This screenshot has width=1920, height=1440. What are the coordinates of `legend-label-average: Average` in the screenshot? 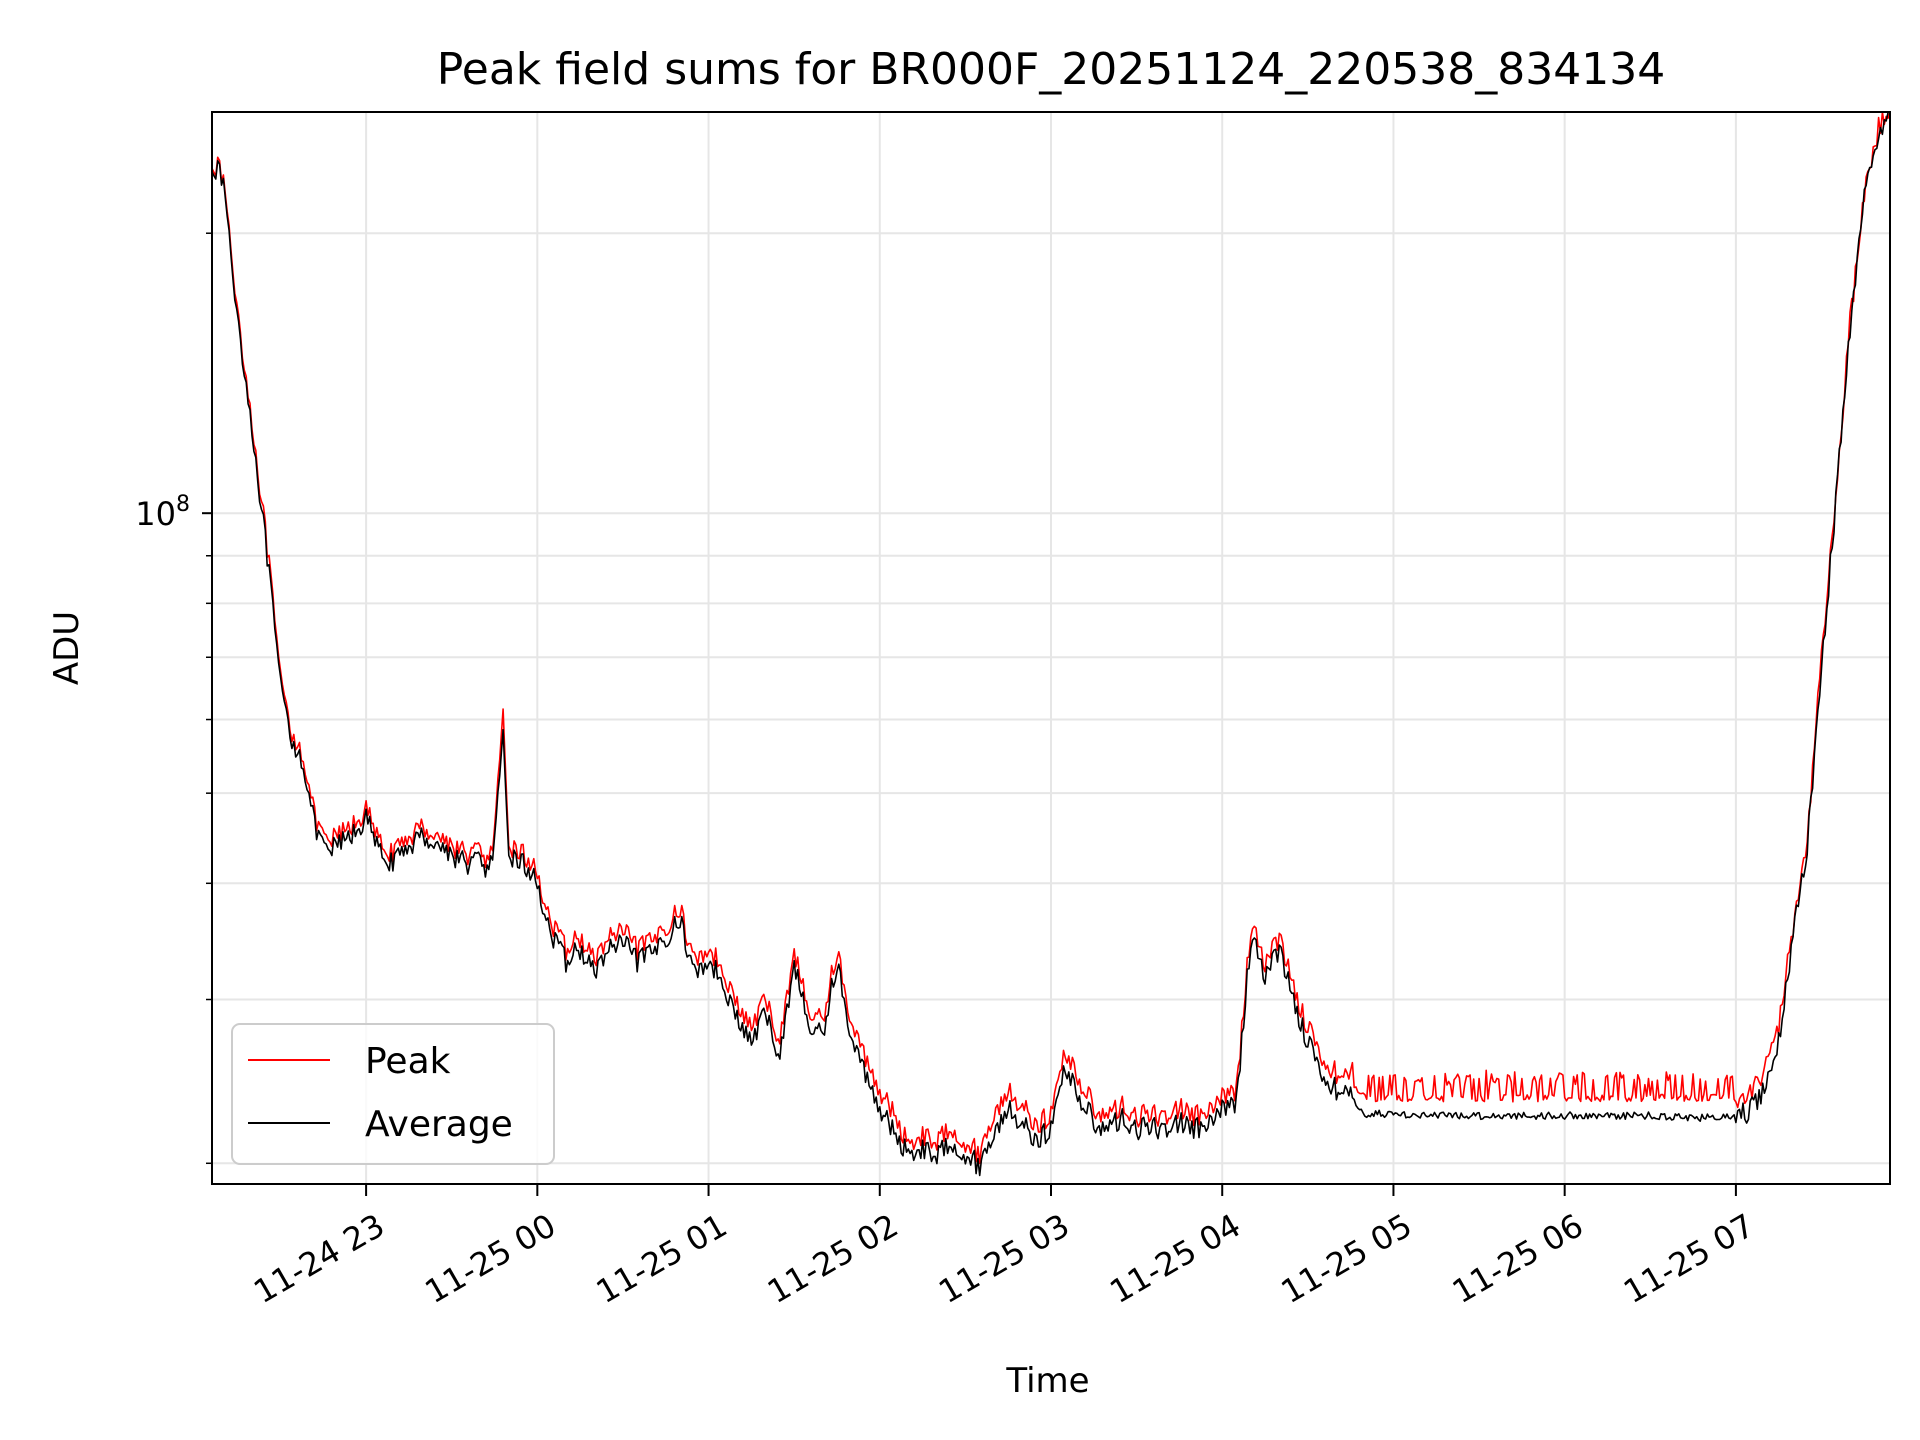 It's located at (439, 1124).